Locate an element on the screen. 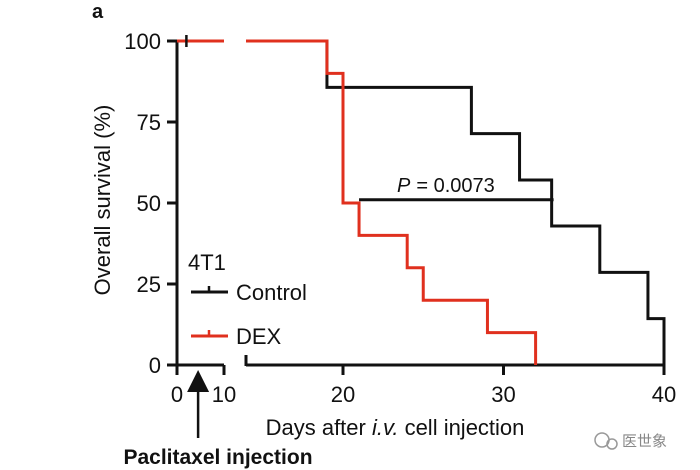 The width and height of the screenshot is (700, 470). p-value-annotation: P = 0.0073 is located at coordinates (456, 188).